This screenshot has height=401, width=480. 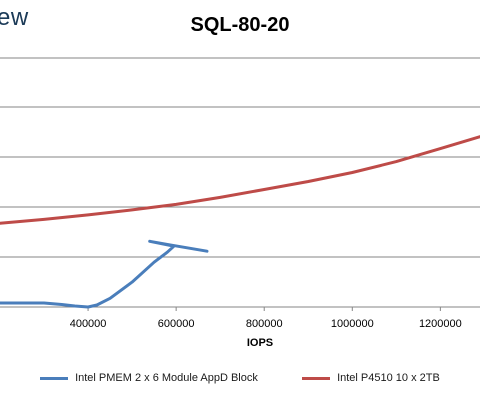 I want to click on legend-item-p4510: Intel P4510 10 x 2TB, so click(x=371, y=378).